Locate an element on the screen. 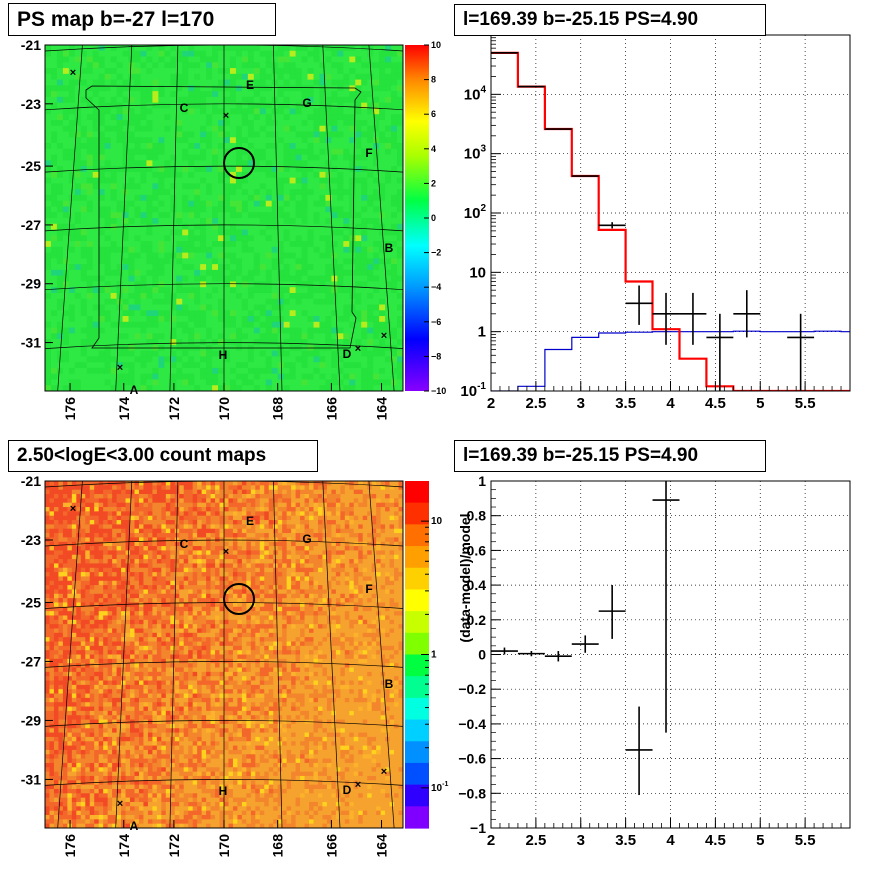  grid-meridian is located at coordinates (278, 218).